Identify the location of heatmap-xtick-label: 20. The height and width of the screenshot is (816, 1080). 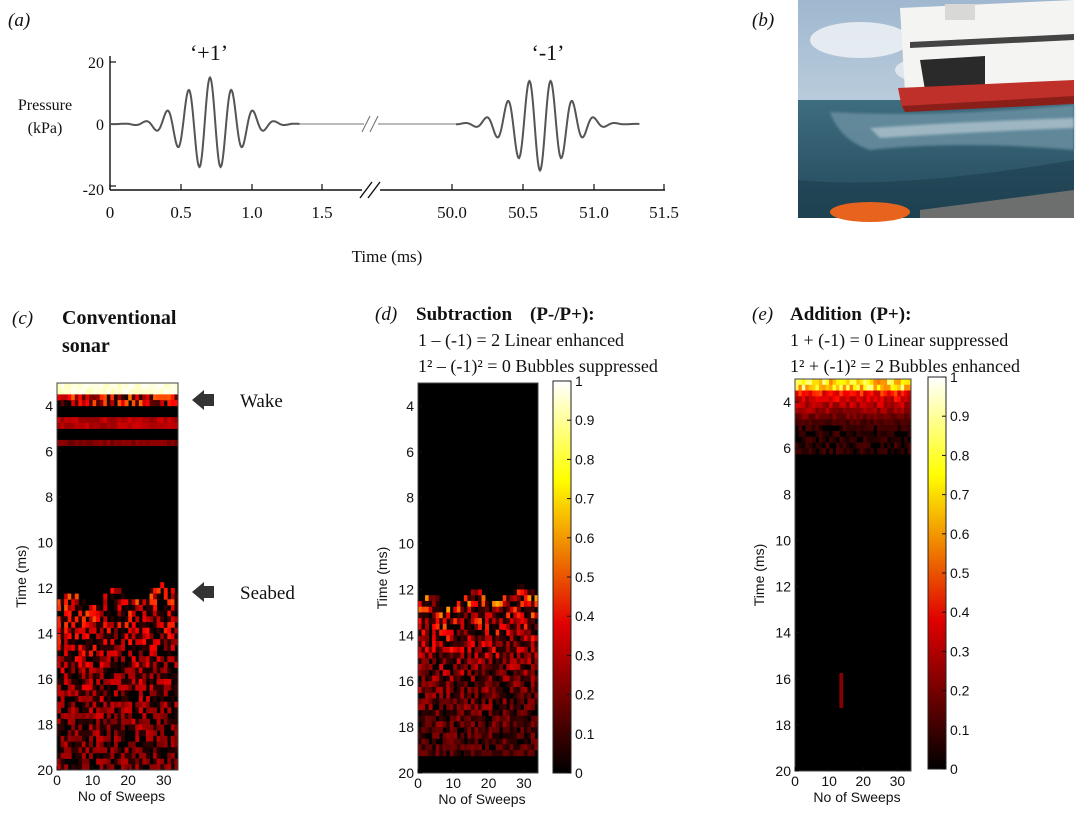
(128, 780).